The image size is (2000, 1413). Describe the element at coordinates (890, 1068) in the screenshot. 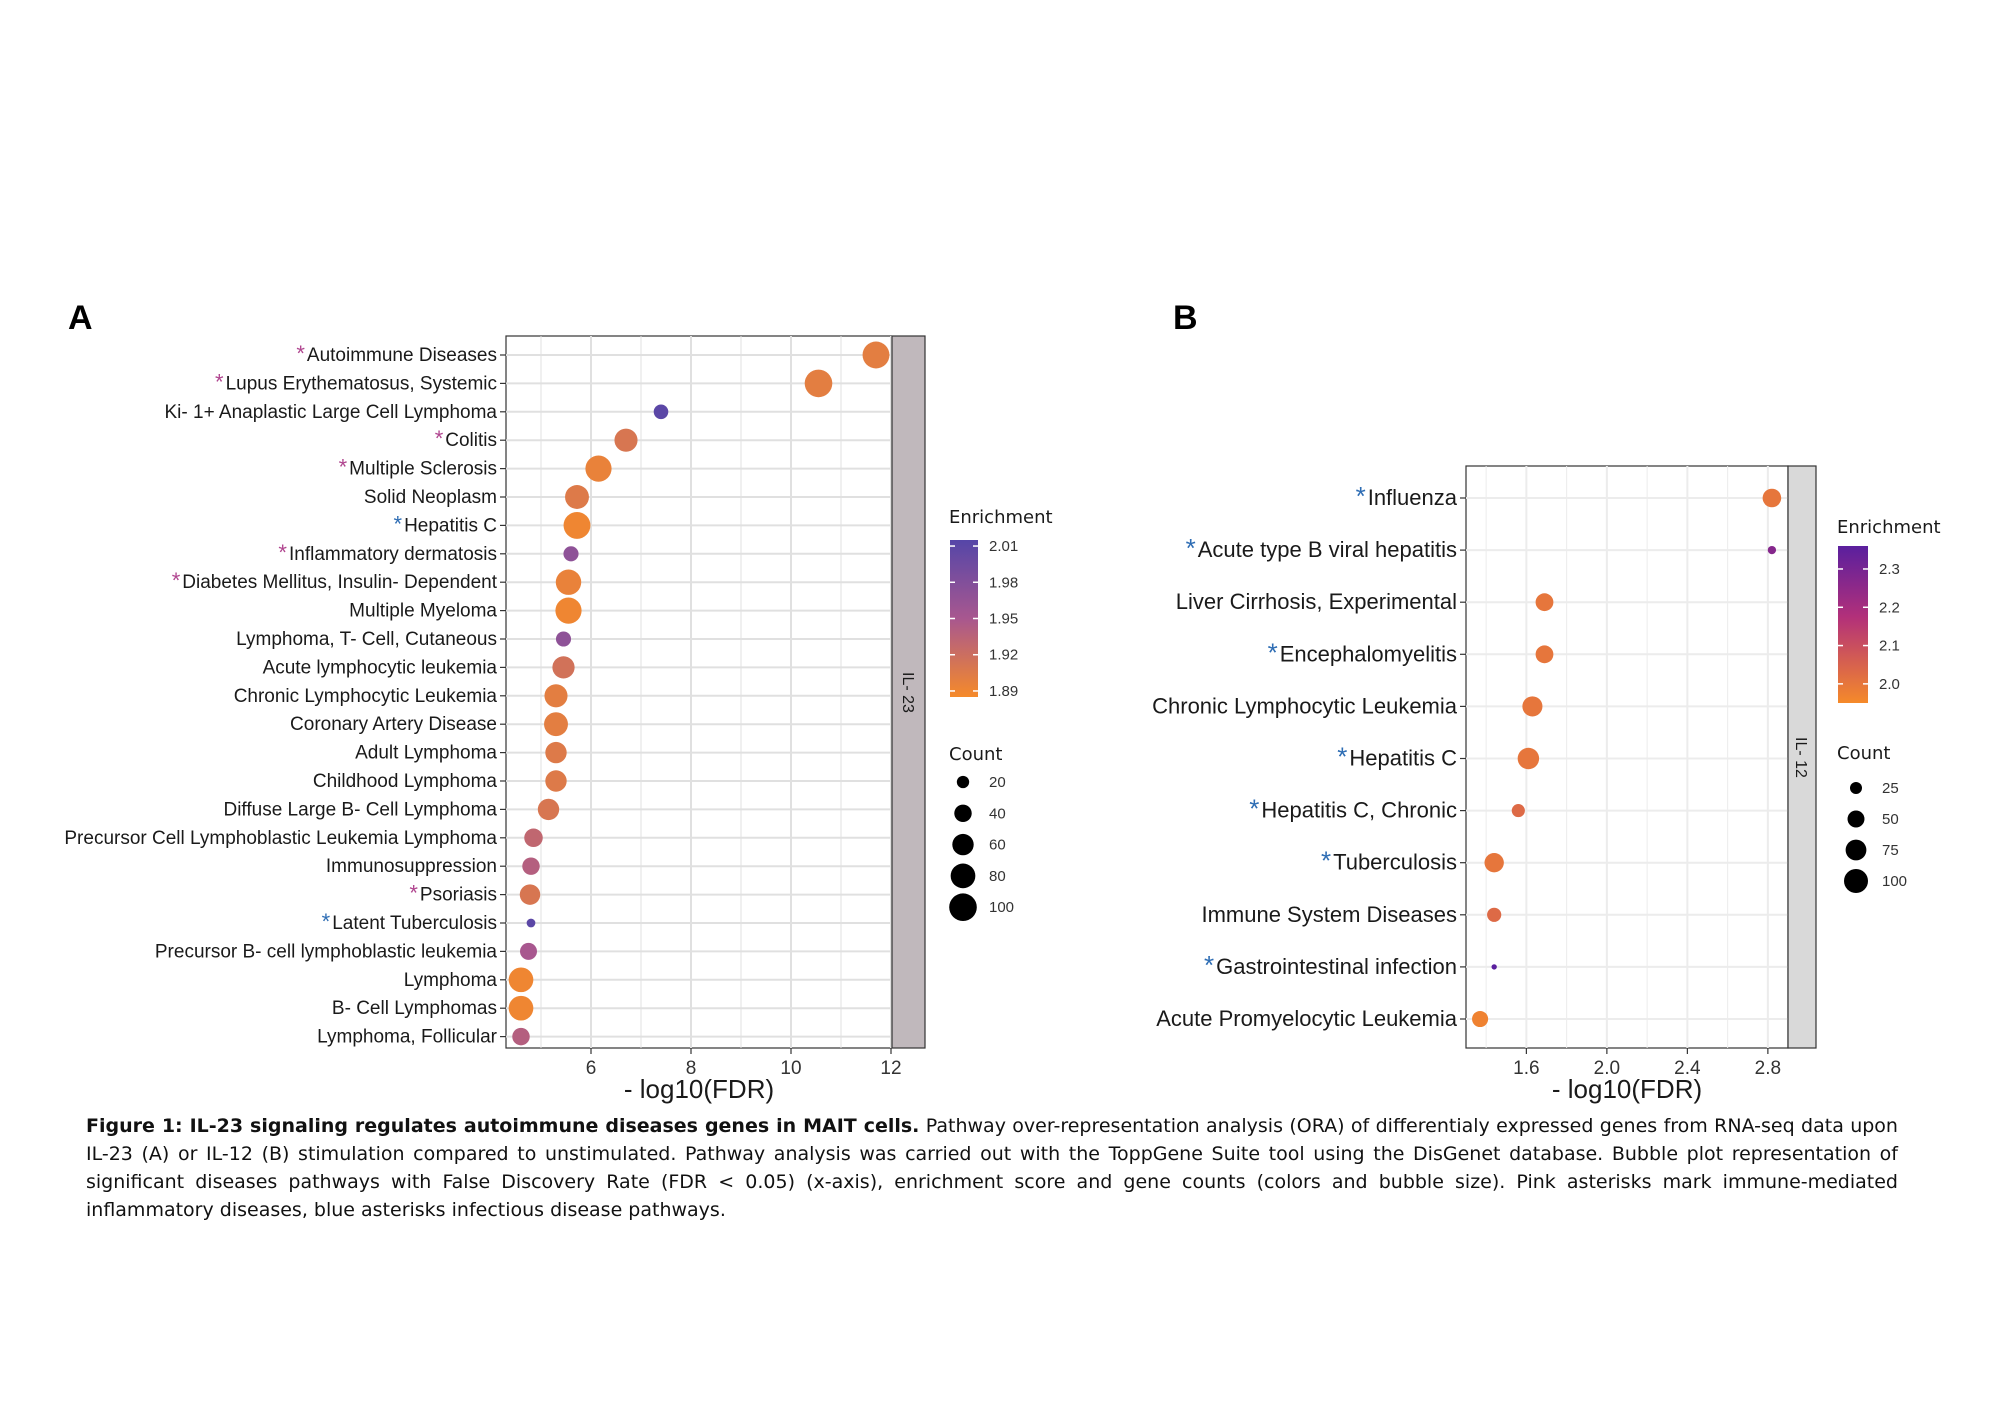

I see `x-tick-label: 12` at that location.